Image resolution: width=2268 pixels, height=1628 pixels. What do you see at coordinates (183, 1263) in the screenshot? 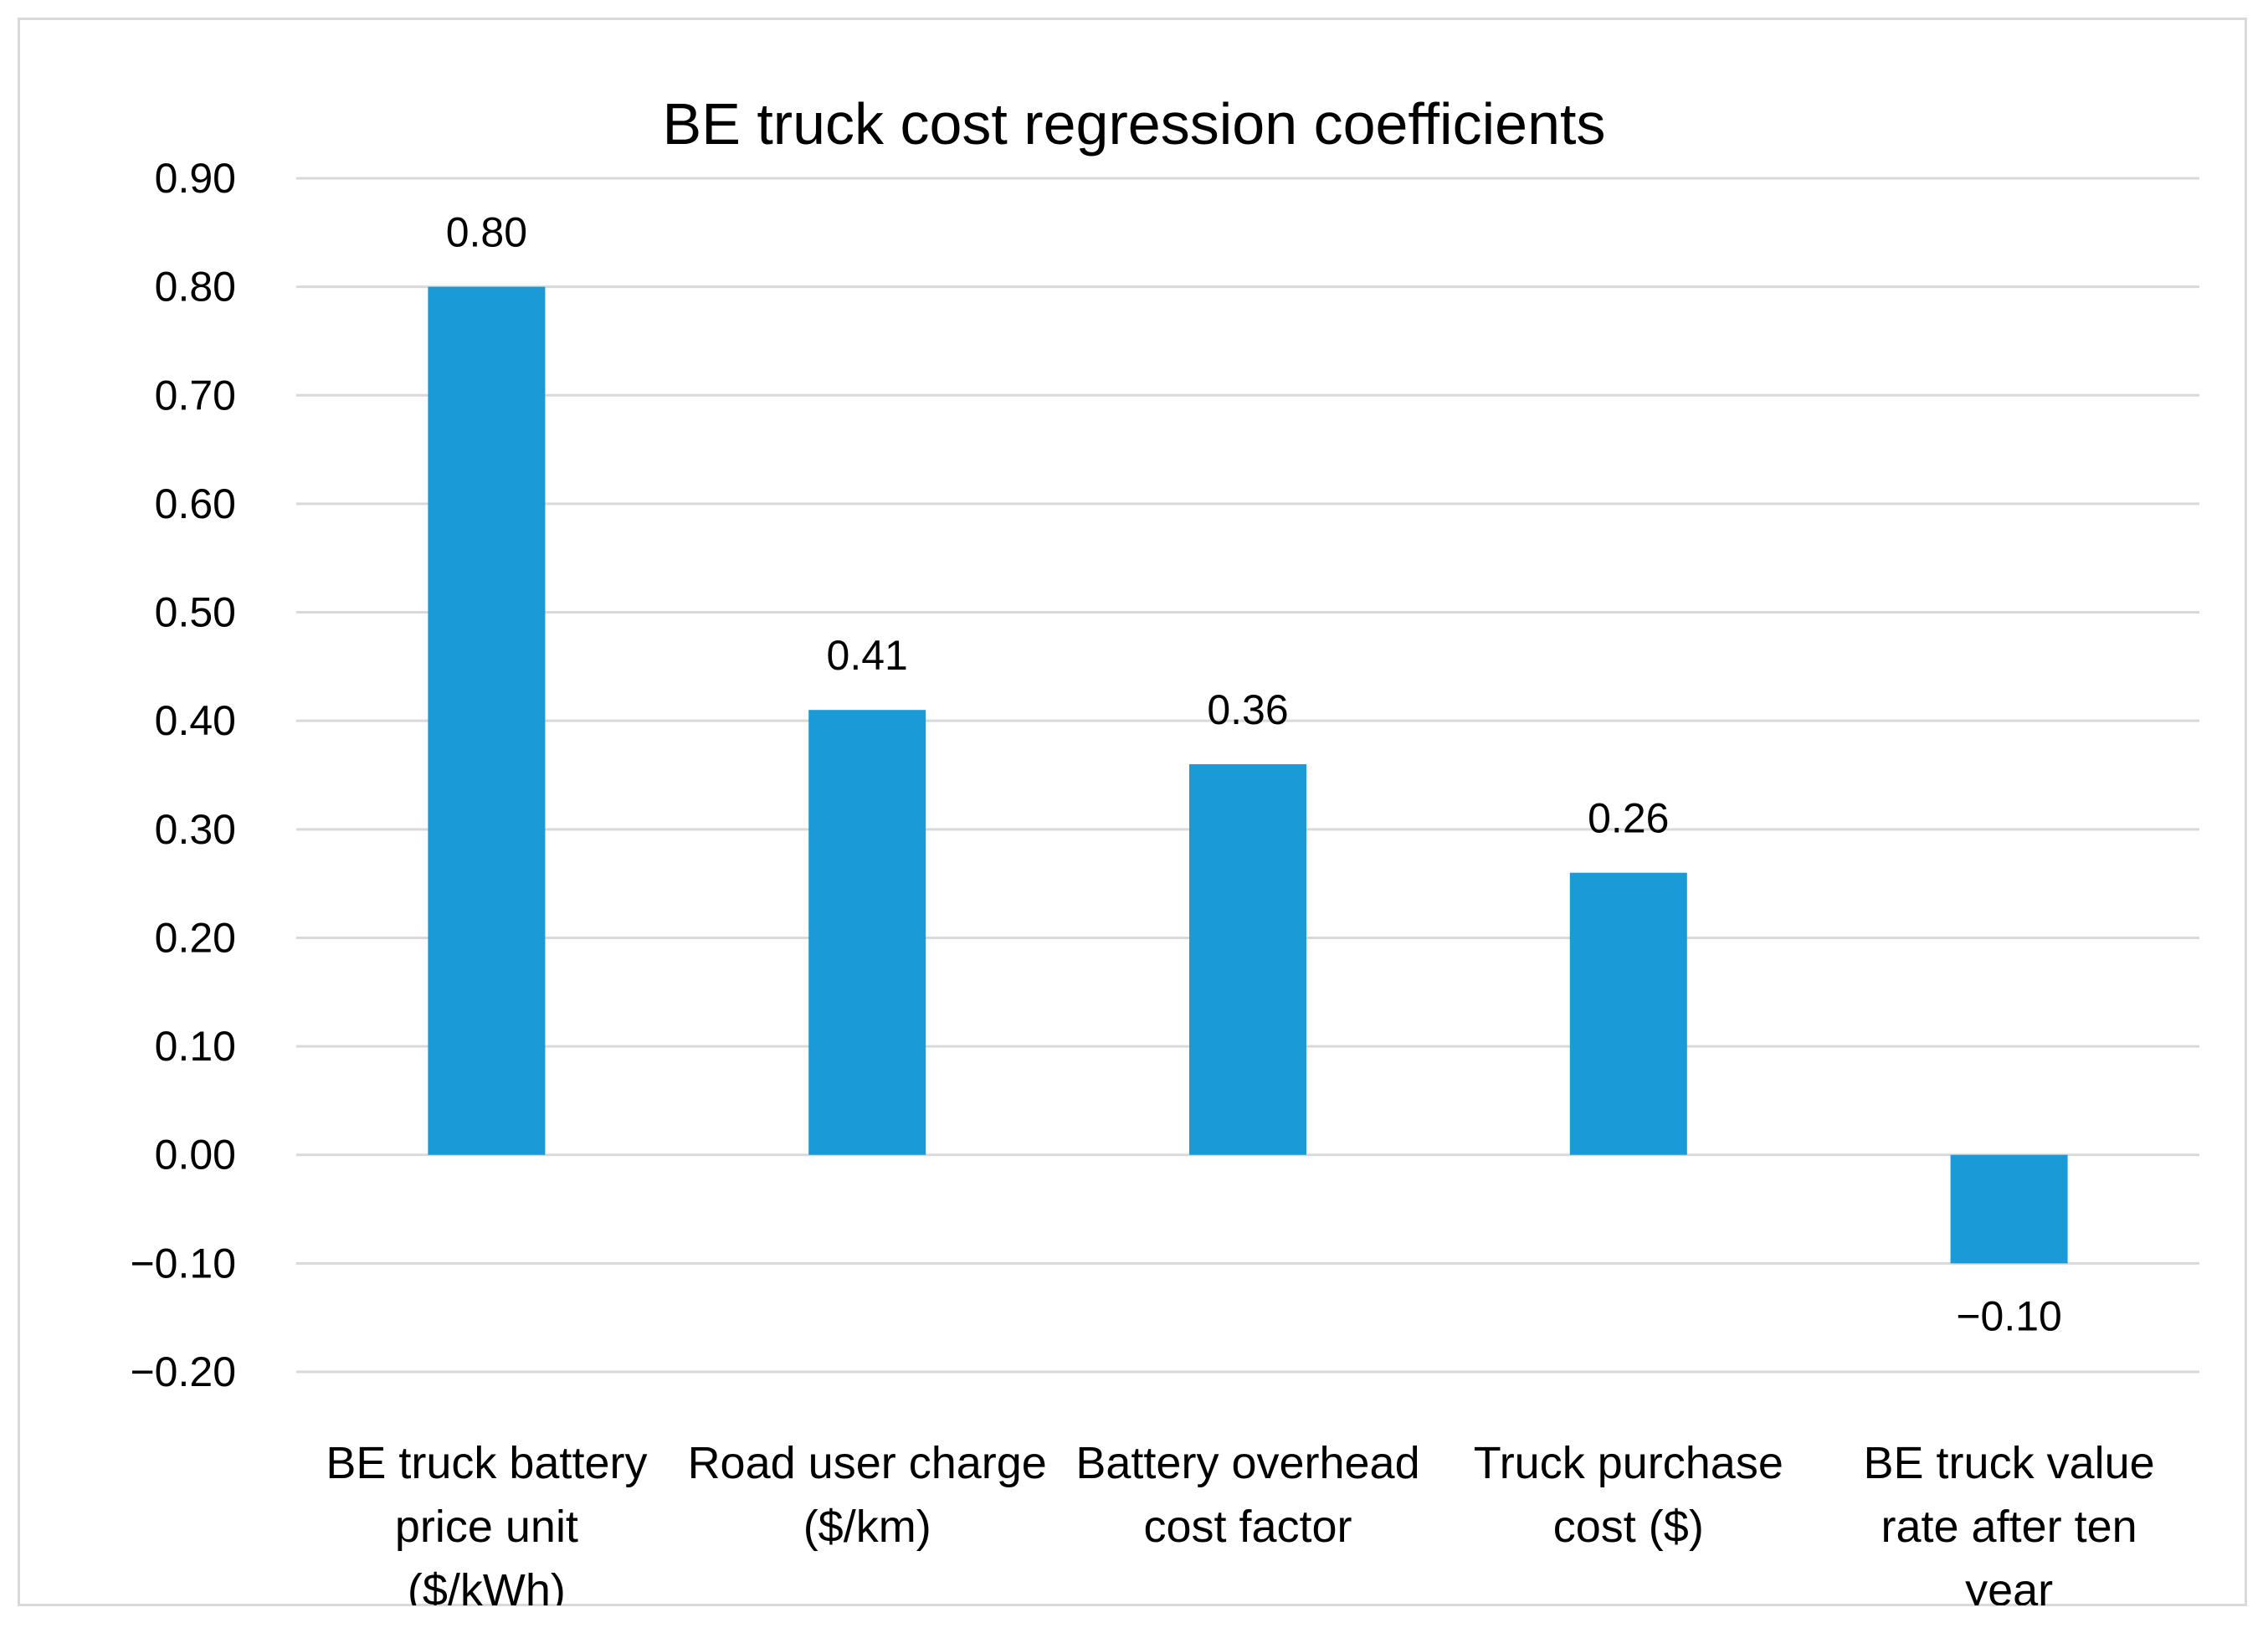
I see `y-tick-label: −0.10` at bounding box center [183, 1263].